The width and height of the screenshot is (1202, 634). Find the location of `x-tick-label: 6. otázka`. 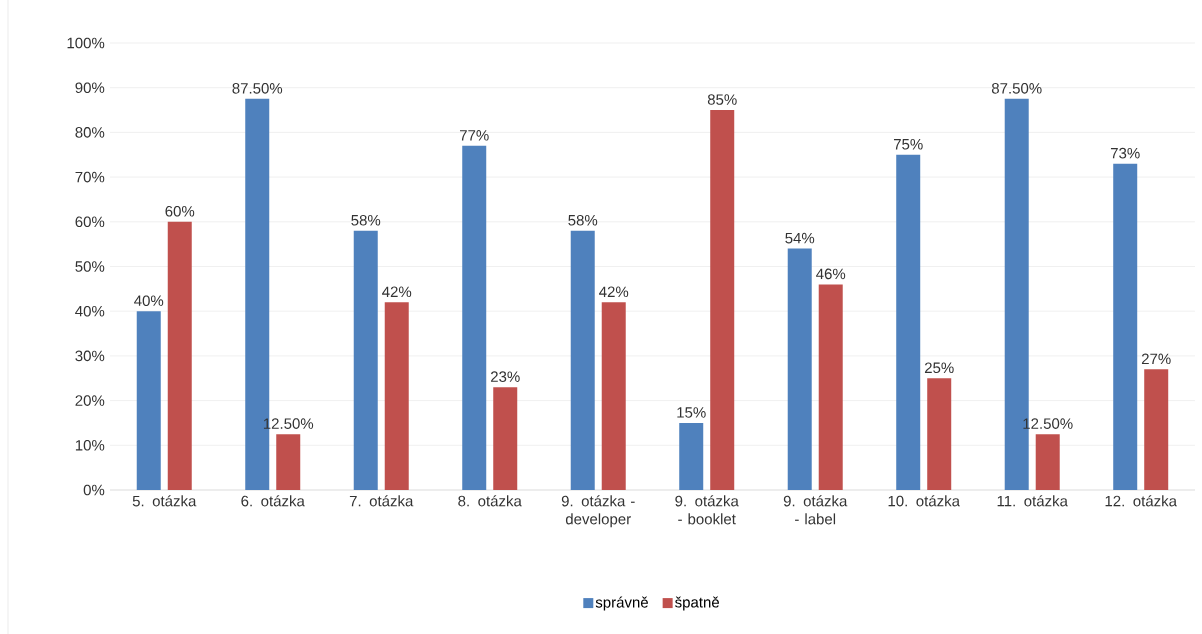

x-tick-label: 6. otázka is located at coordinates (273, 501).